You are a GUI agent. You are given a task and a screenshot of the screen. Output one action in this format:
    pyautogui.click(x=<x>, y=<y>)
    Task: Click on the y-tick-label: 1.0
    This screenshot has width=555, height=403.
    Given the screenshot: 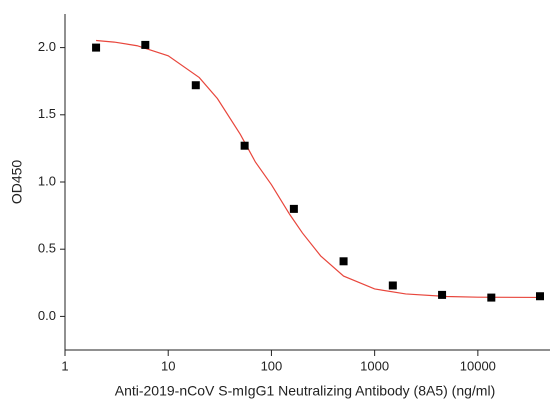 What is the action you would take?
    pyautogui.click(x=47, y=180)
    